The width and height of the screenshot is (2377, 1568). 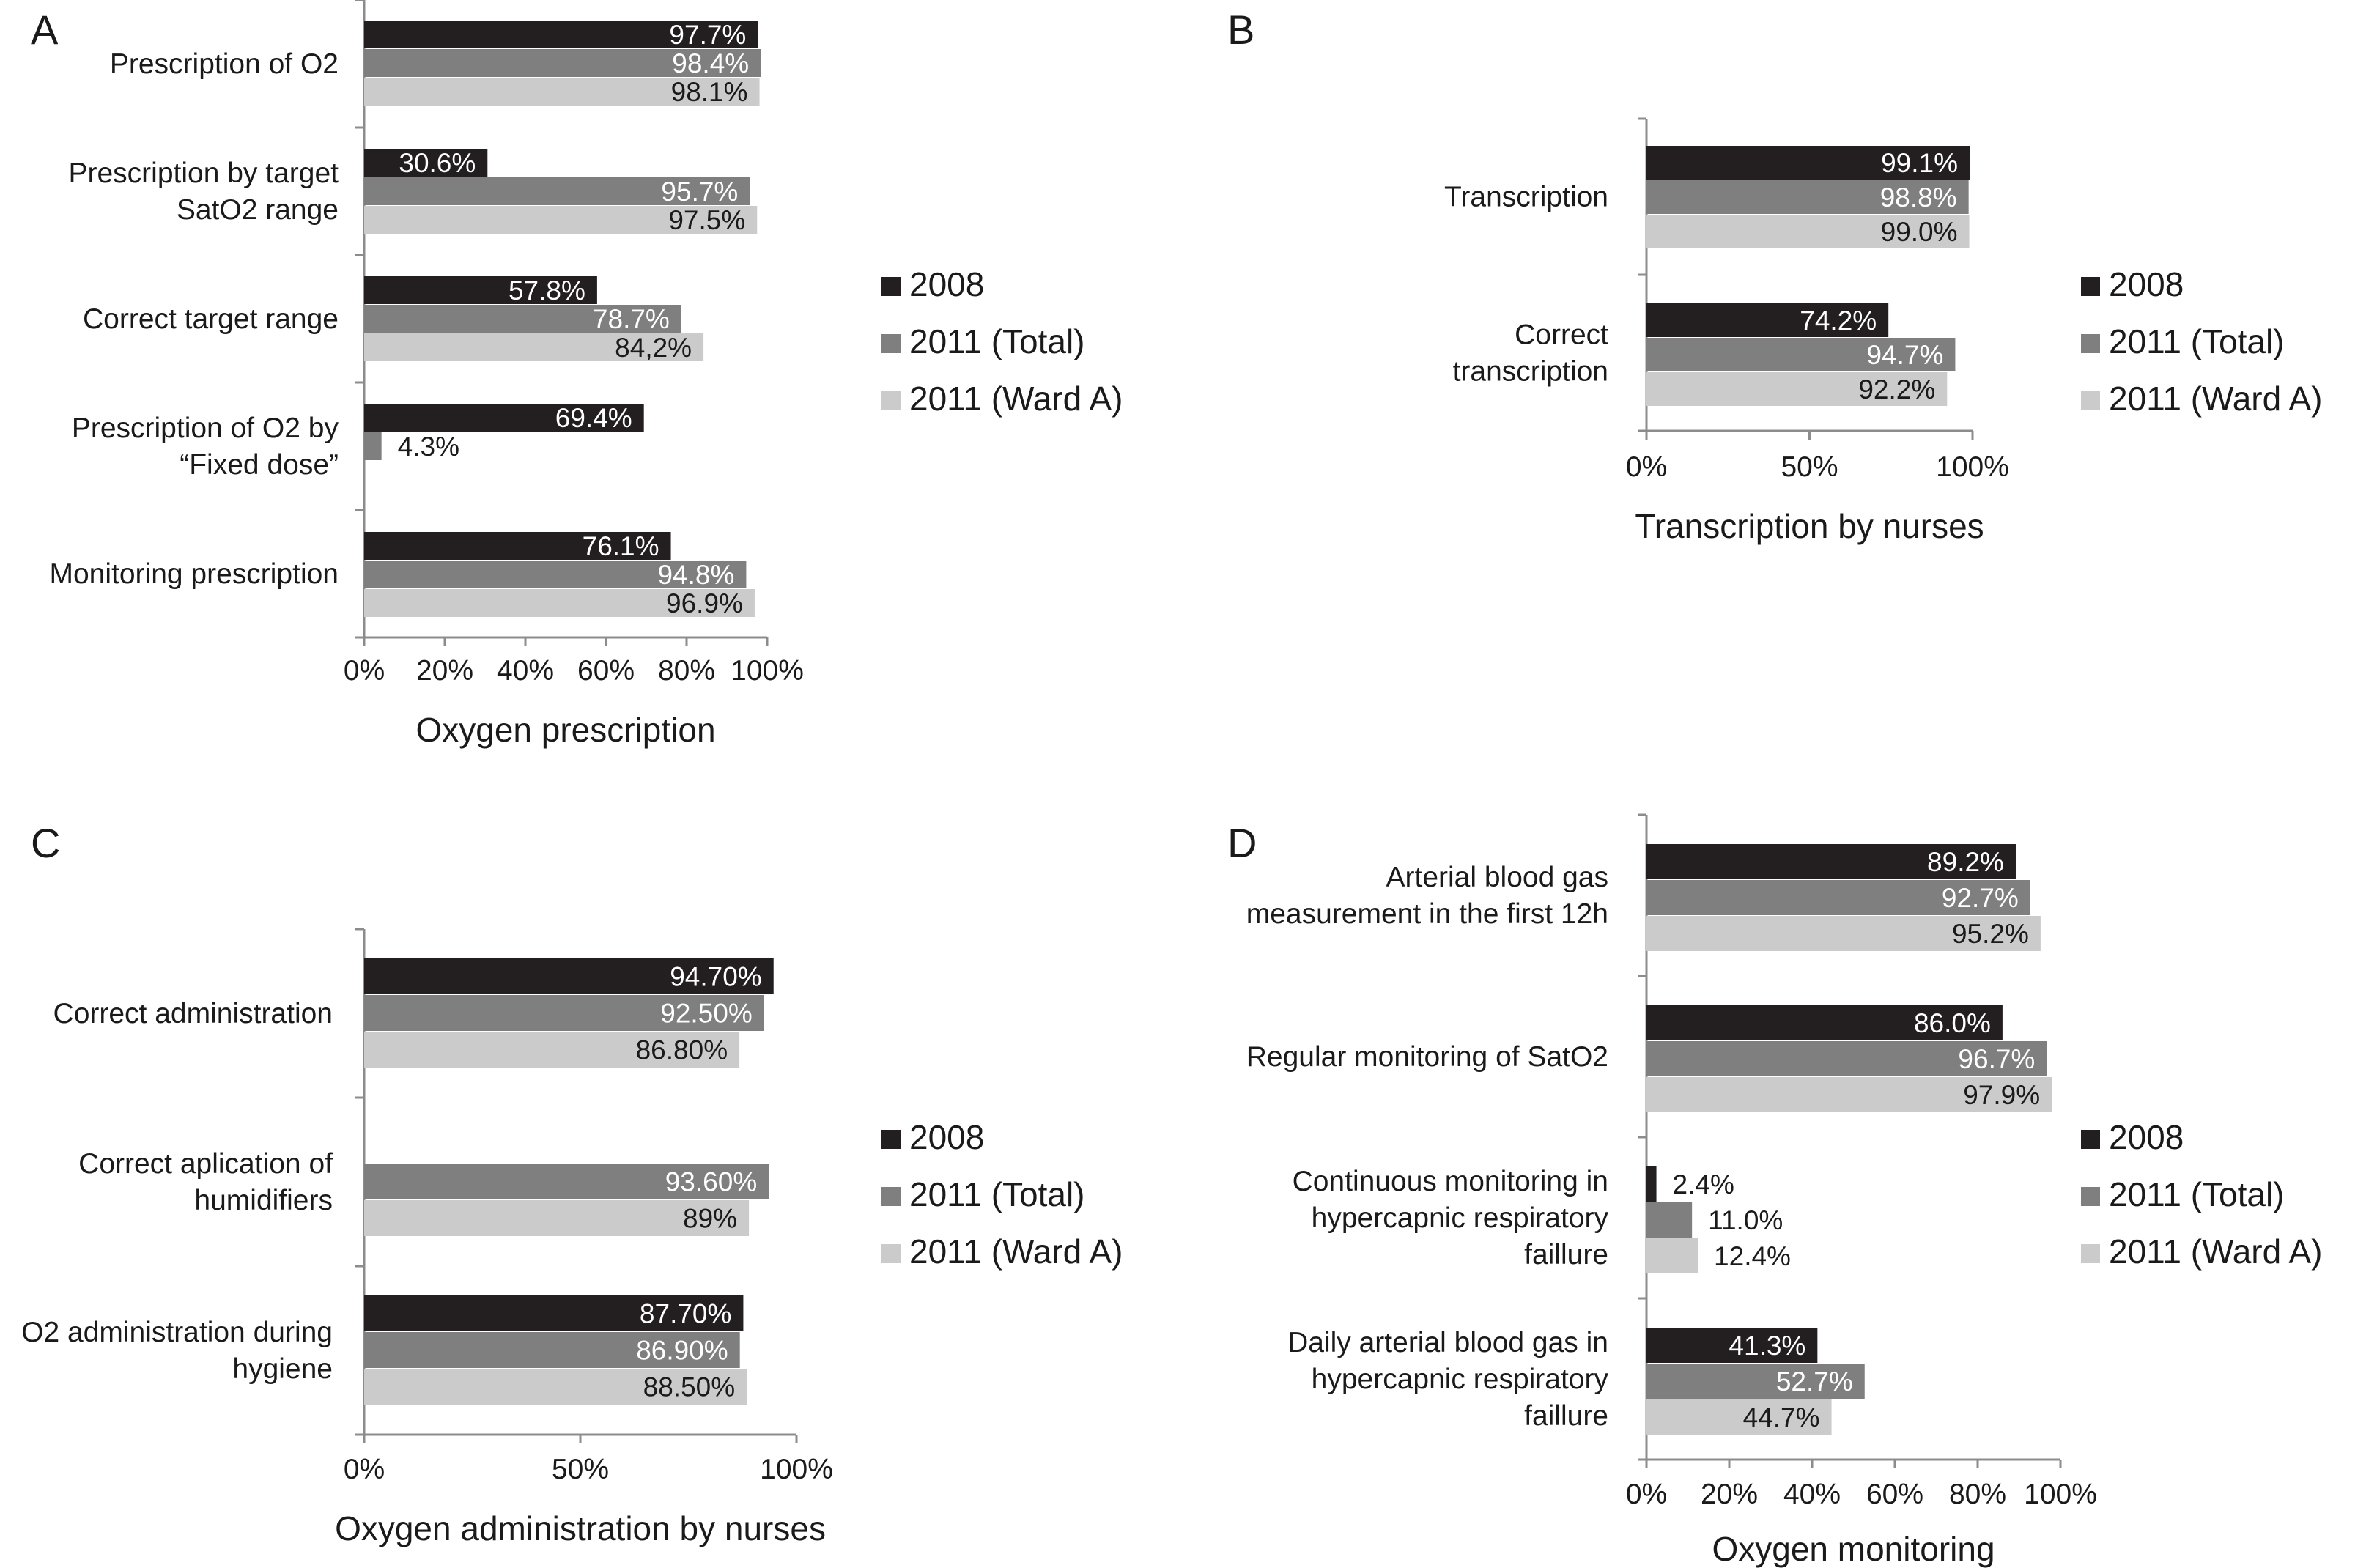 What do you see at coordinates (706, 1014) in the screenshot?
I see `data-label: 92.50%` at bounding box center [706, 1014].